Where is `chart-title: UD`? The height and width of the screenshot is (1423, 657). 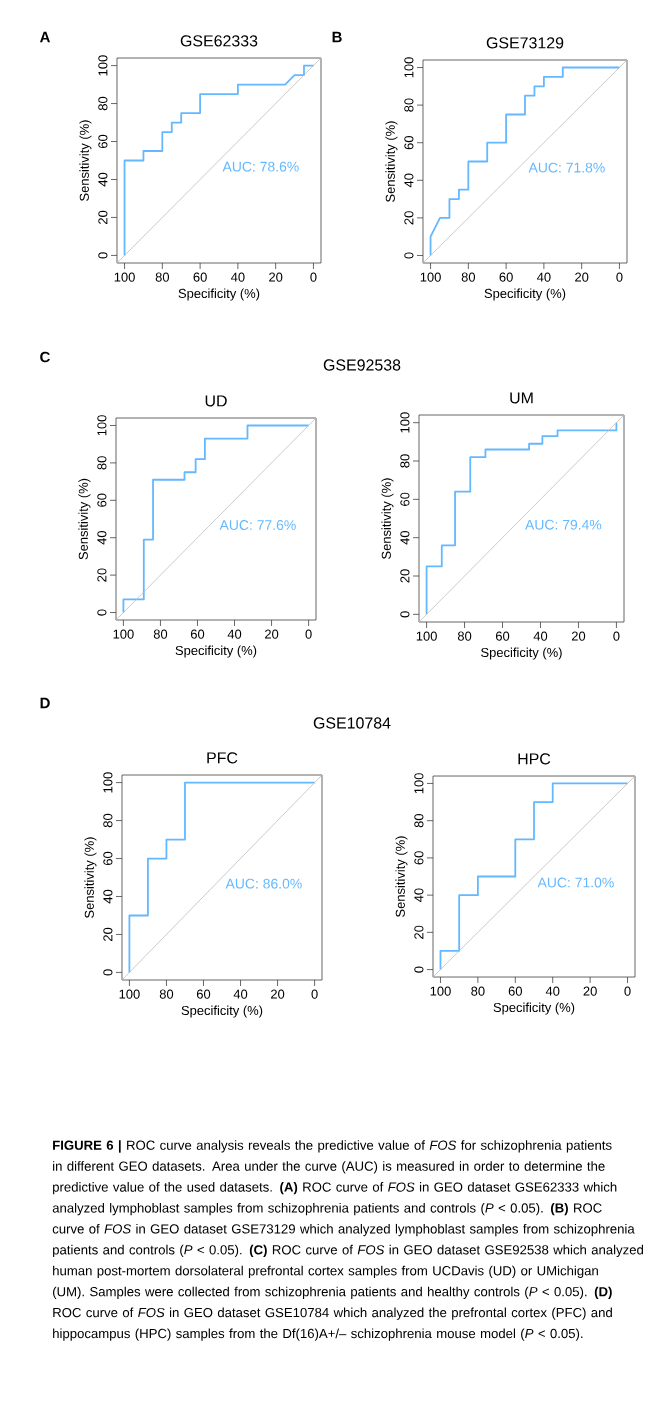 chart-title: UD is located at coordinates (216, 401).